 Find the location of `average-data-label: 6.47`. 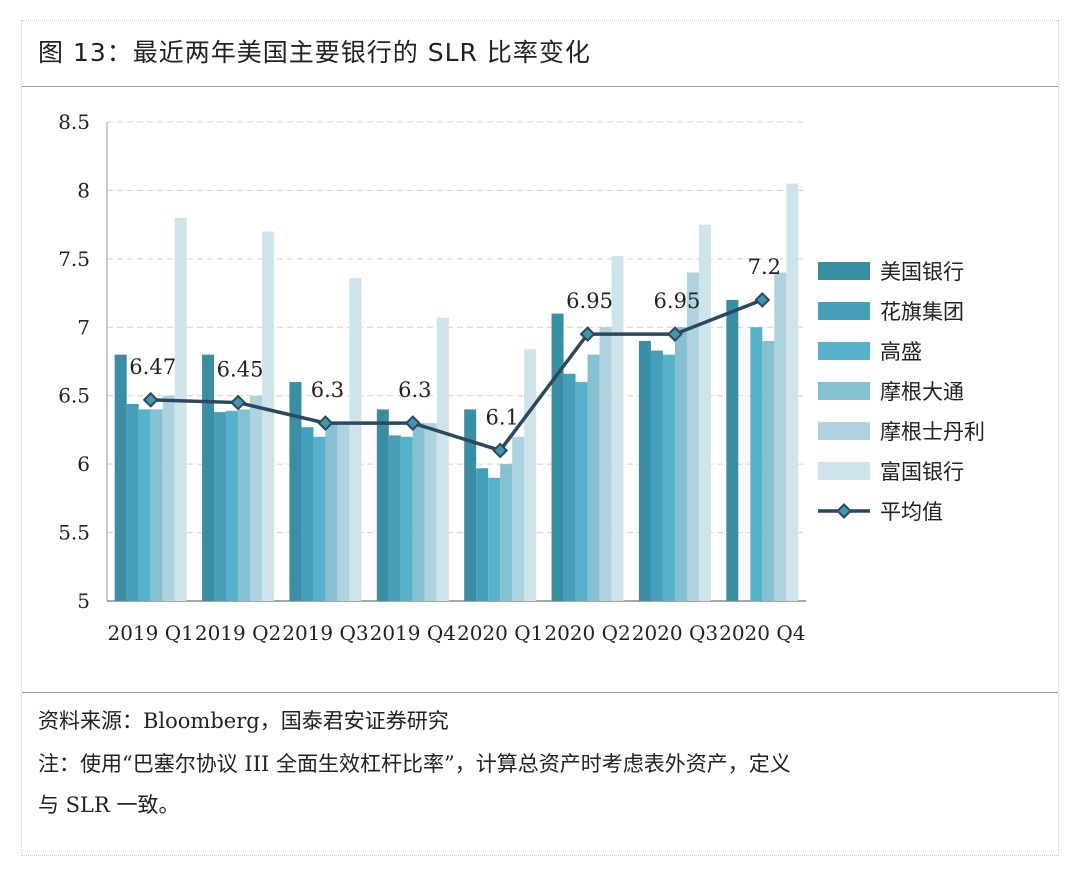

average-data-label: 6.47 is located at coordinates (152, 367).